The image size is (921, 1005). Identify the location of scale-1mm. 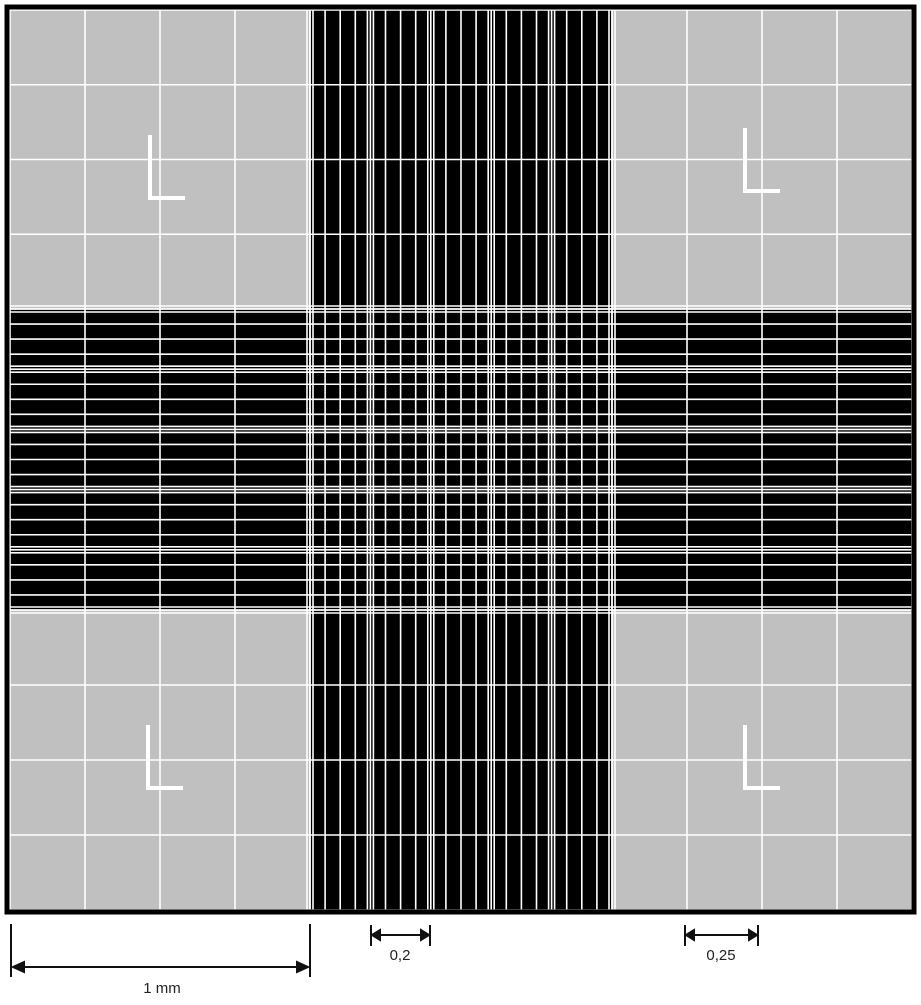
(160, 950).